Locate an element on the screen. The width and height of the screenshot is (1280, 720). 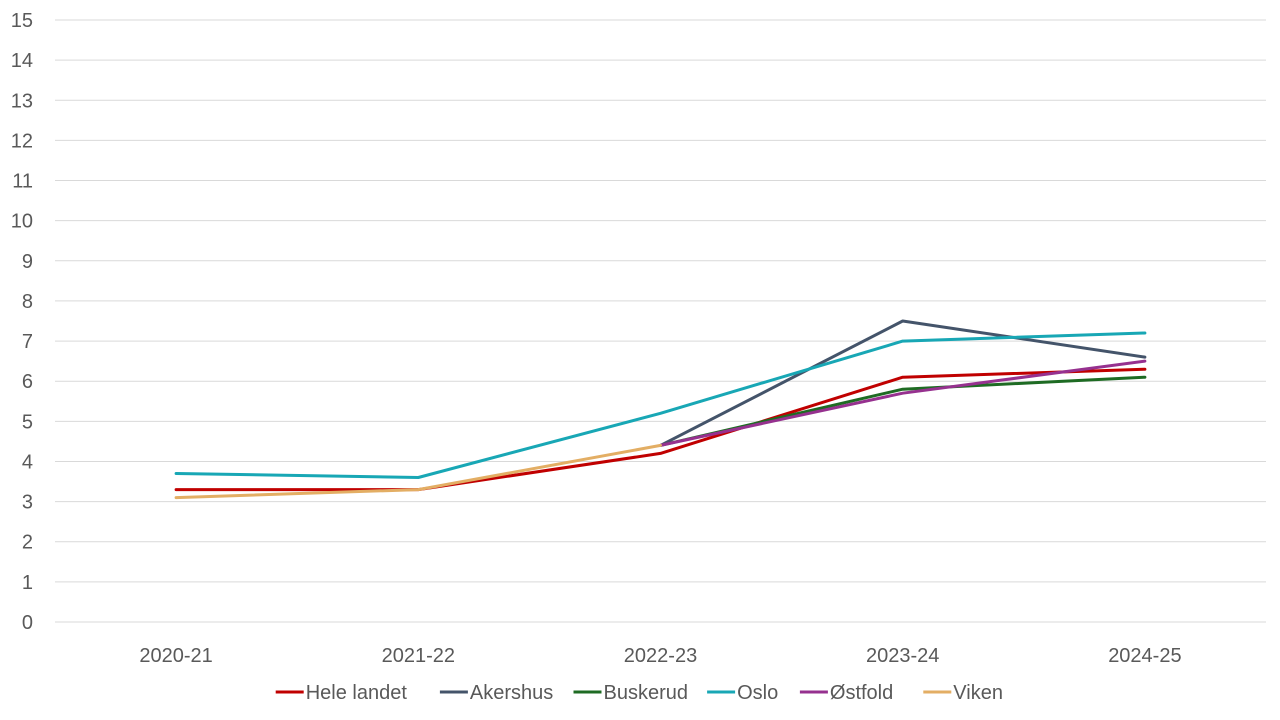
y-tick-label: 0 is located at coordinates (27, 623).